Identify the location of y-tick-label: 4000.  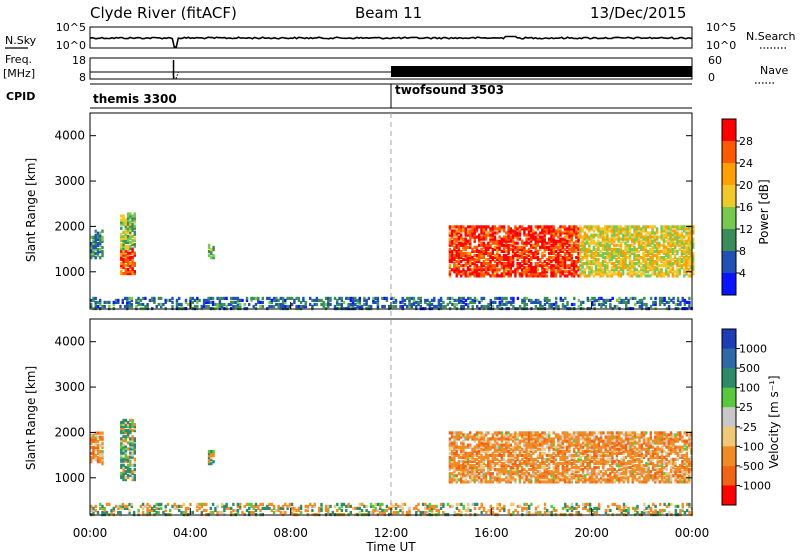
(69, 136).